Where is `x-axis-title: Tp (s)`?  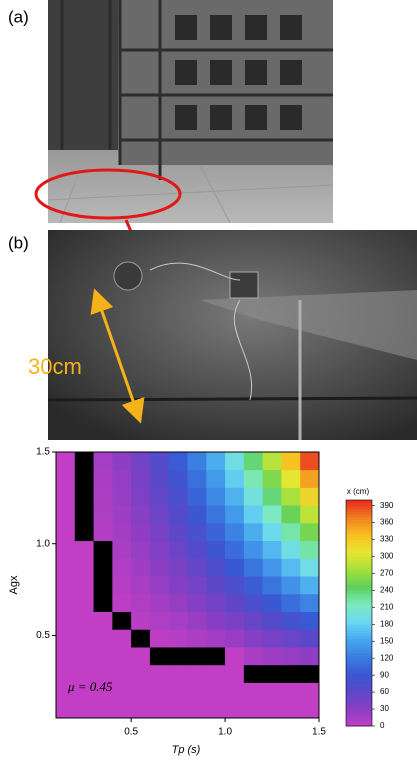 x-axis-title: Tp (s) is located at coordinates (186, 750).